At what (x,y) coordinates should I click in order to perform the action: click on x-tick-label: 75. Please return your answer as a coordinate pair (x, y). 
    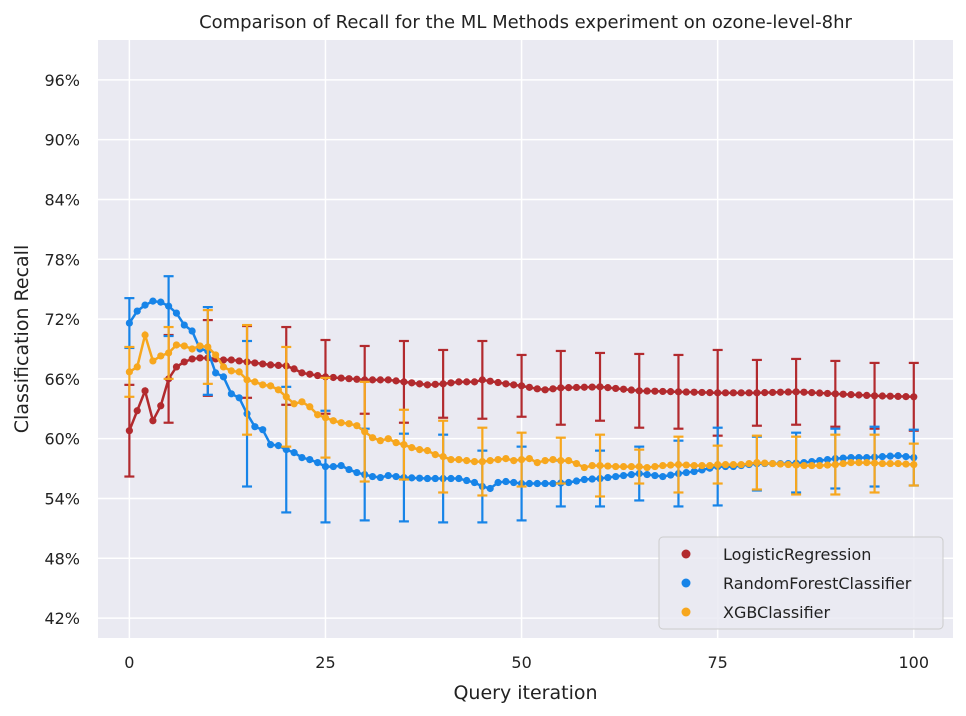
    Looking at the image, I should click on (717, 662).